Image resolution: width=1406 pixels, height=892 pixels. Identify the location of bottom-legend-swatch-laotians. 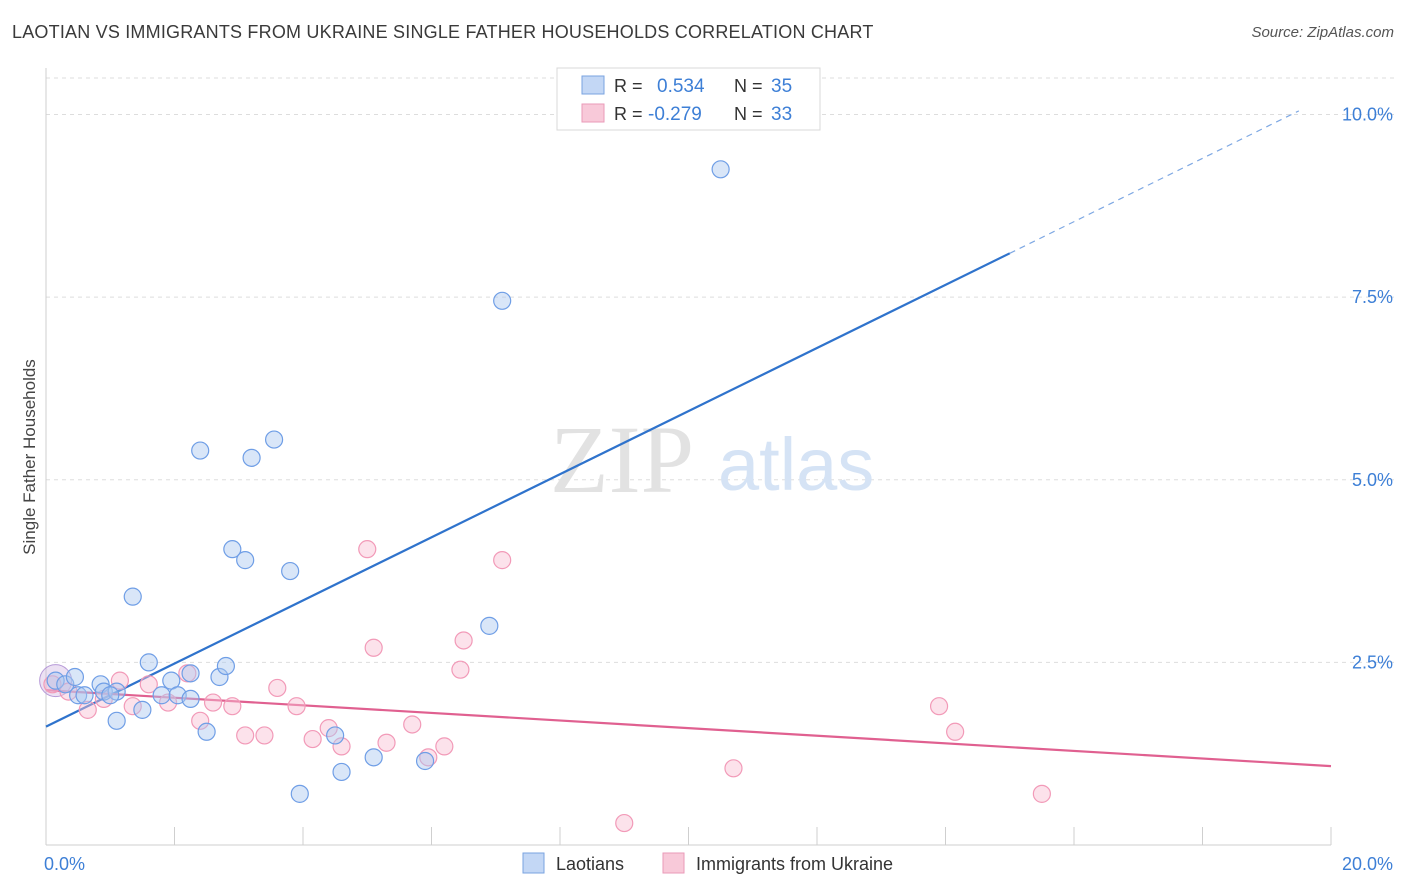
(533, 863).